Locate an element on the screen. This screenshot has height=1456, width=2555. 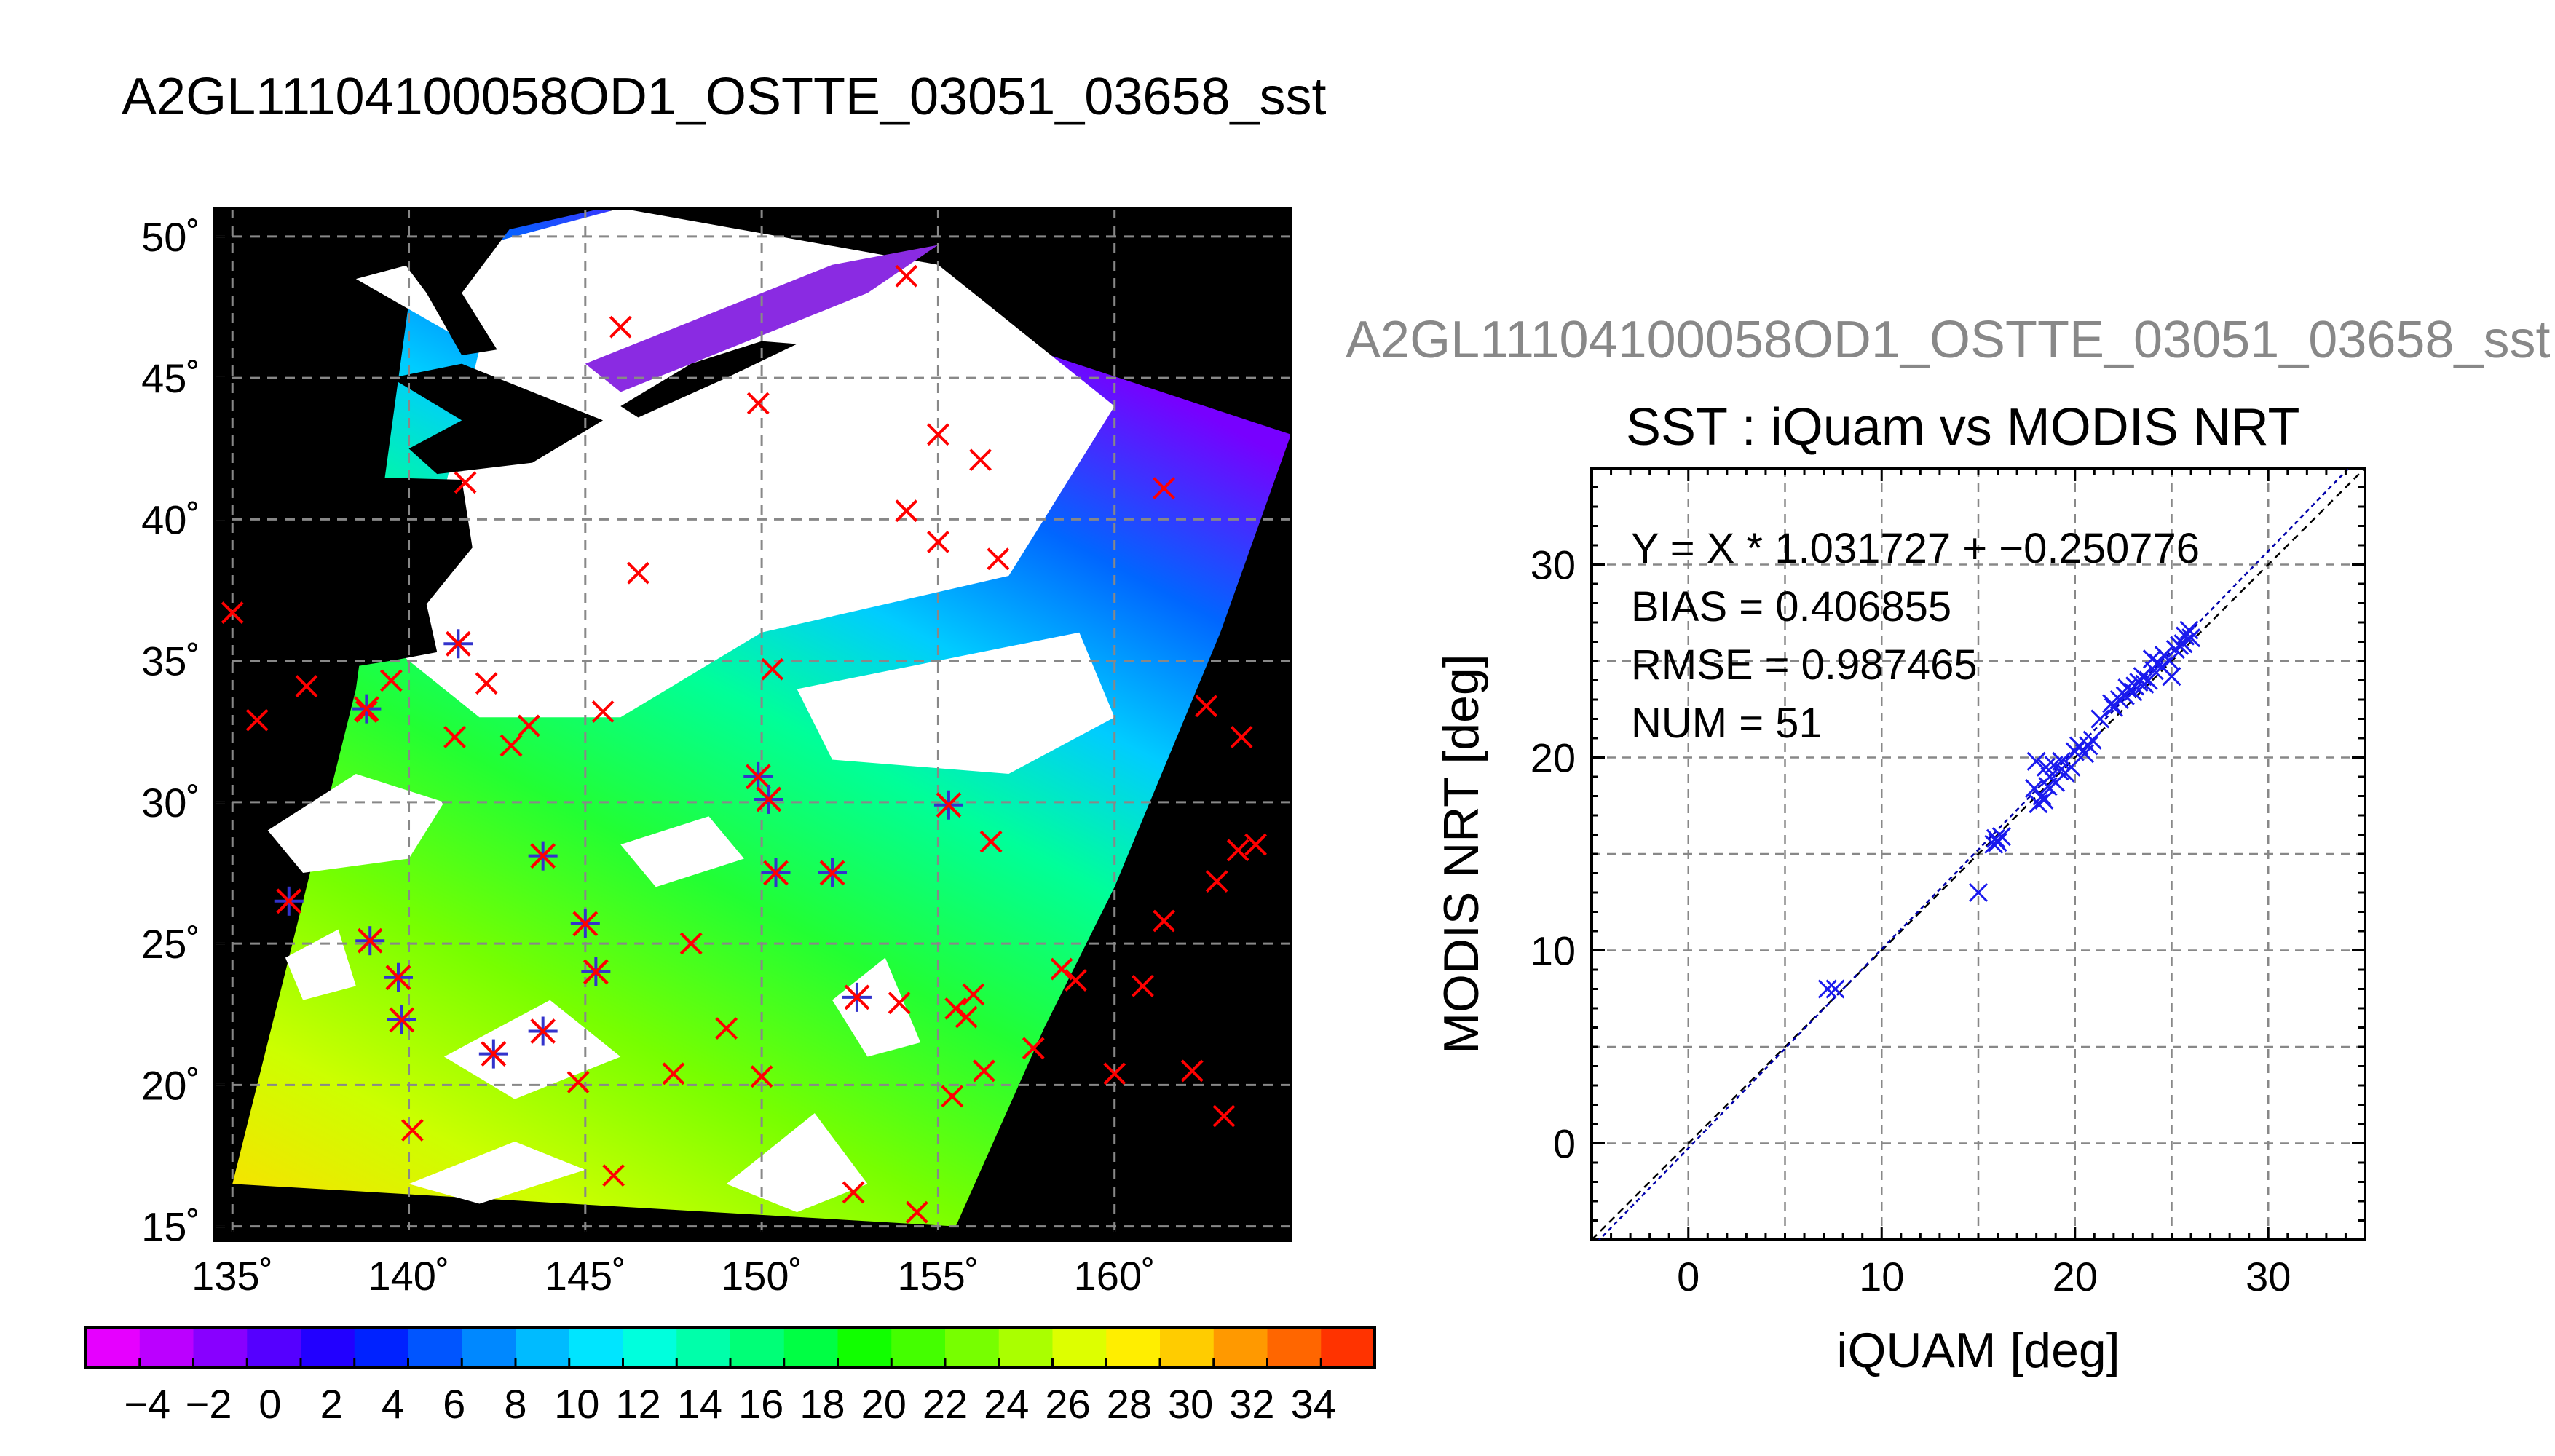
colorbar-label: 22 is located at coordinates (945, 1404).